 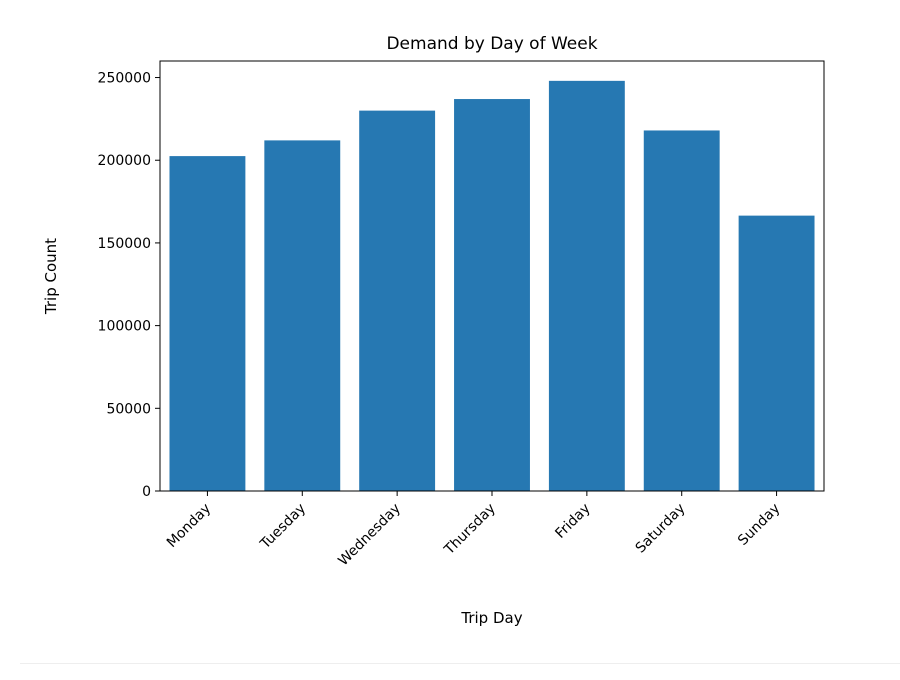 I want to click on bar-thursday, so click(x=492, y=295).